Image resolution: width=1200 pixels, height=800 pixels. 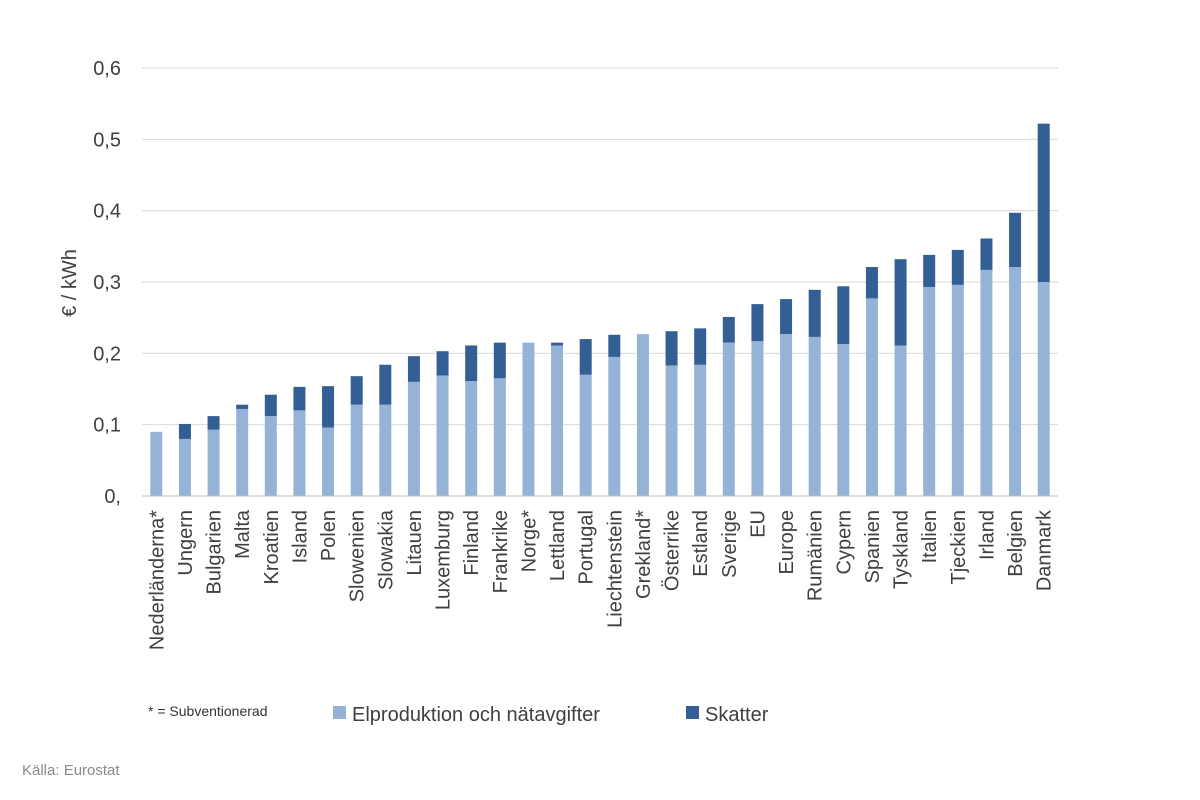 I want to click on x-tick-label: Frankrike, so click(x=501, y=551).